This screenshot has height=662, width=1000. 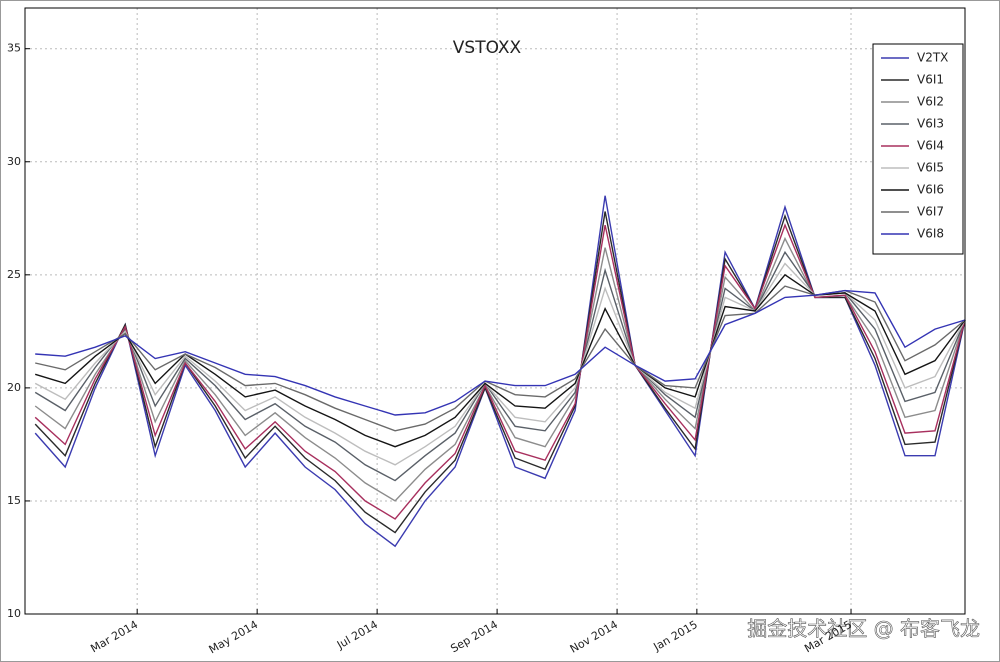 What do you see at coordinates (14, 48) in the screenshot?
I see `y-tick-label: 35` at bounding box center [14, 48].